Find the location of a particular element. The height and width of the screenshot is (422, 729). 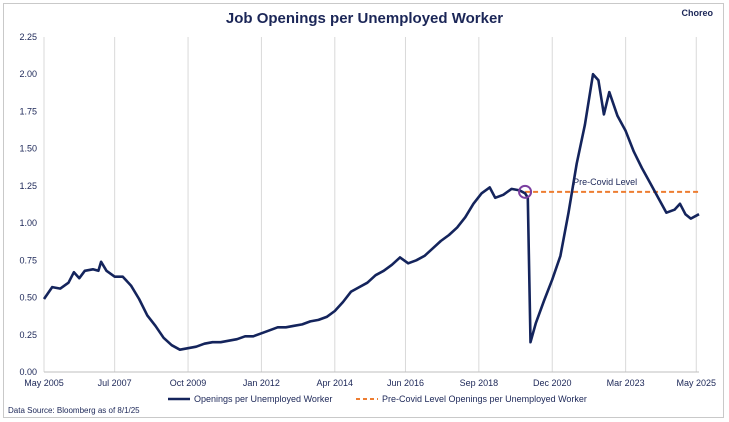

y-tick-label: 2.25 is located at coordinates (28, 37).